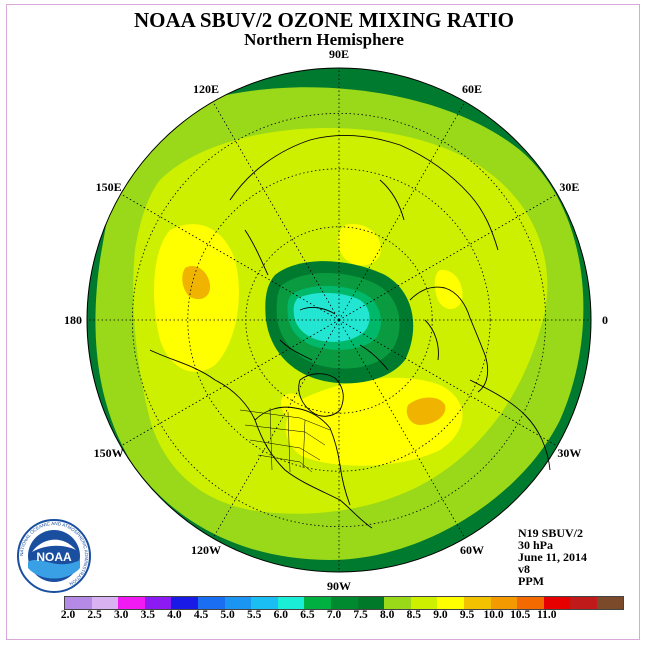  I want to click on units-label: PPM, so click(531, 581).